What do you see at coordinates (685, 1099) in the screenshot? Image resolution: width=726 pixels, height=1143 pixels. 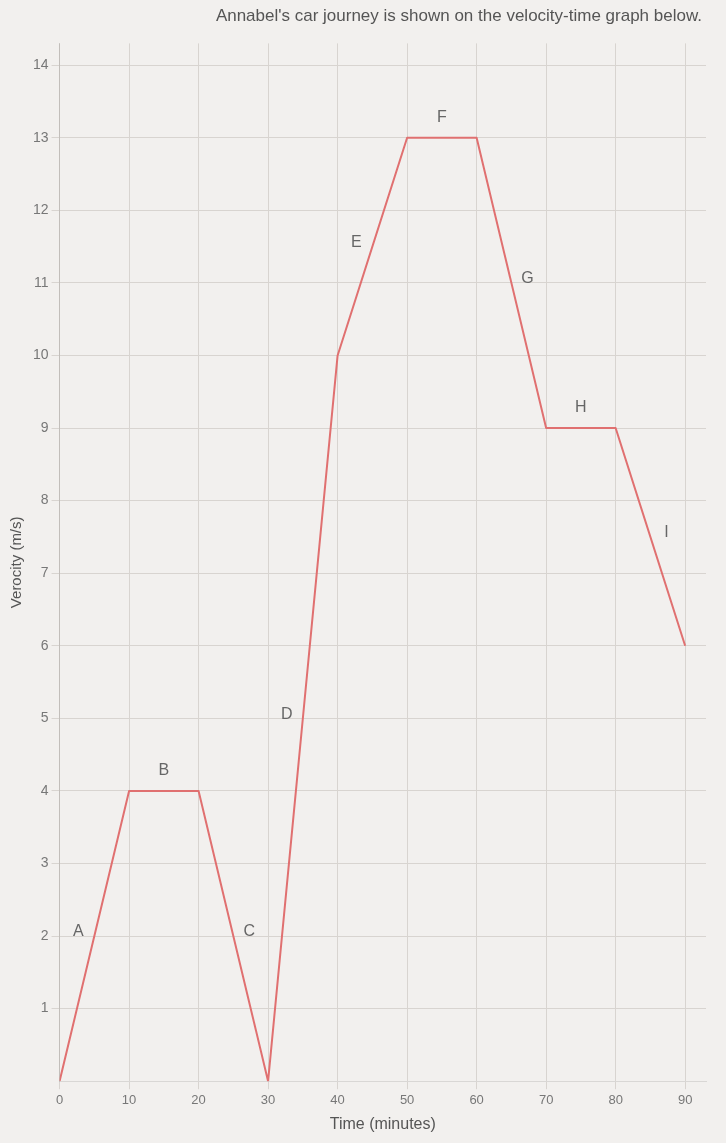 I see `x-tick-label: 90` at bounding box center [685, 1099].